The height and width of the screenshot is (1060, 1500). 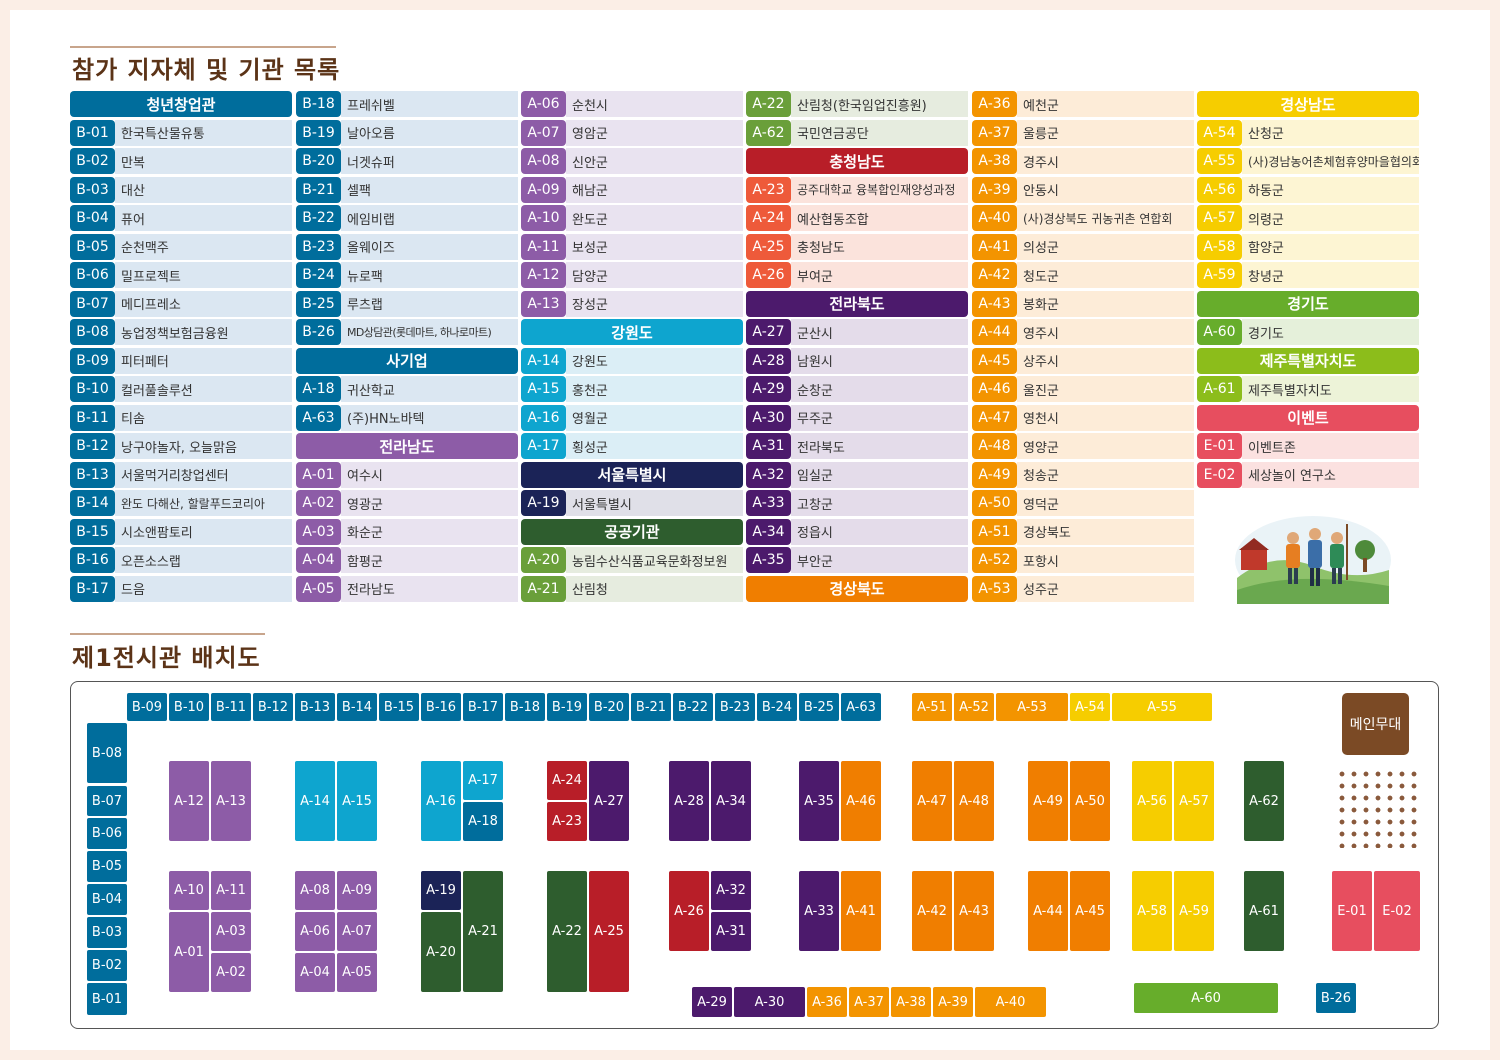 What do you see at coordinates (357, 801) in the screenshot?
I see `booth-a-15: A-15` at bounding box center [357, 801].